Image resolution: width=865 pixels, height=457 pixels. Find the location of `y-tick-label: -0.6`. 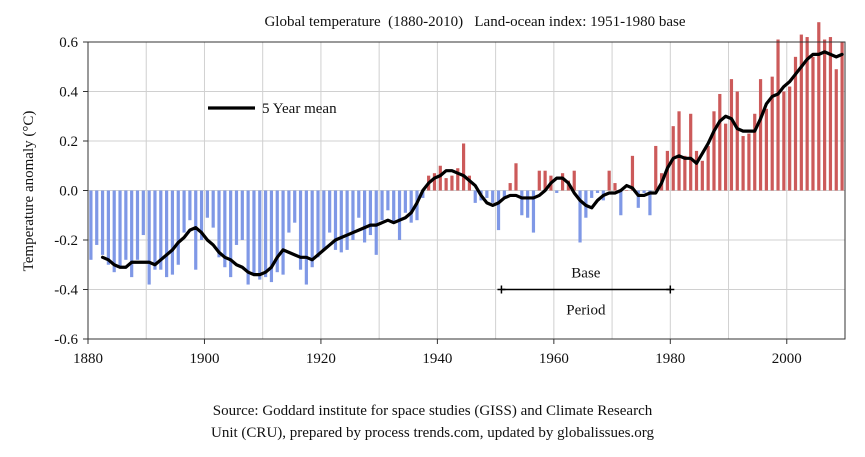

y-tick-label: -0.6 is located at coordinates (66, 340).